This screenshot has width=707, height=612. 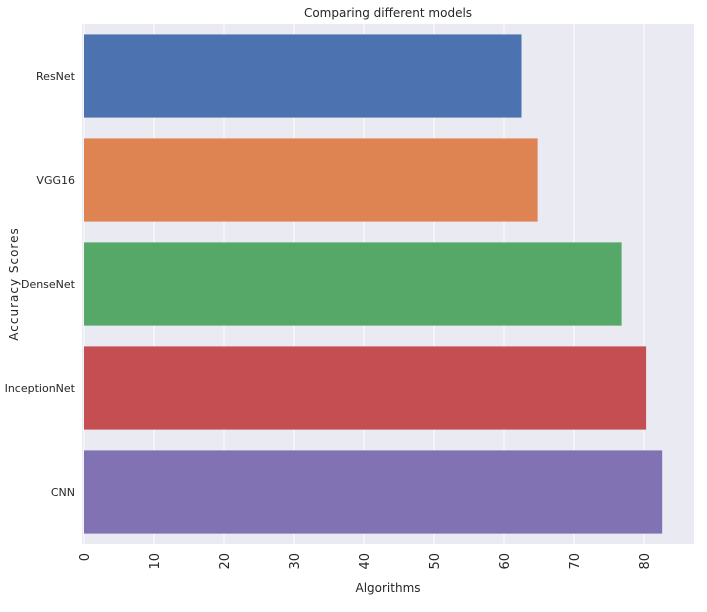 I want to click on x-tick-label: 20, so click(x=225, y=561).